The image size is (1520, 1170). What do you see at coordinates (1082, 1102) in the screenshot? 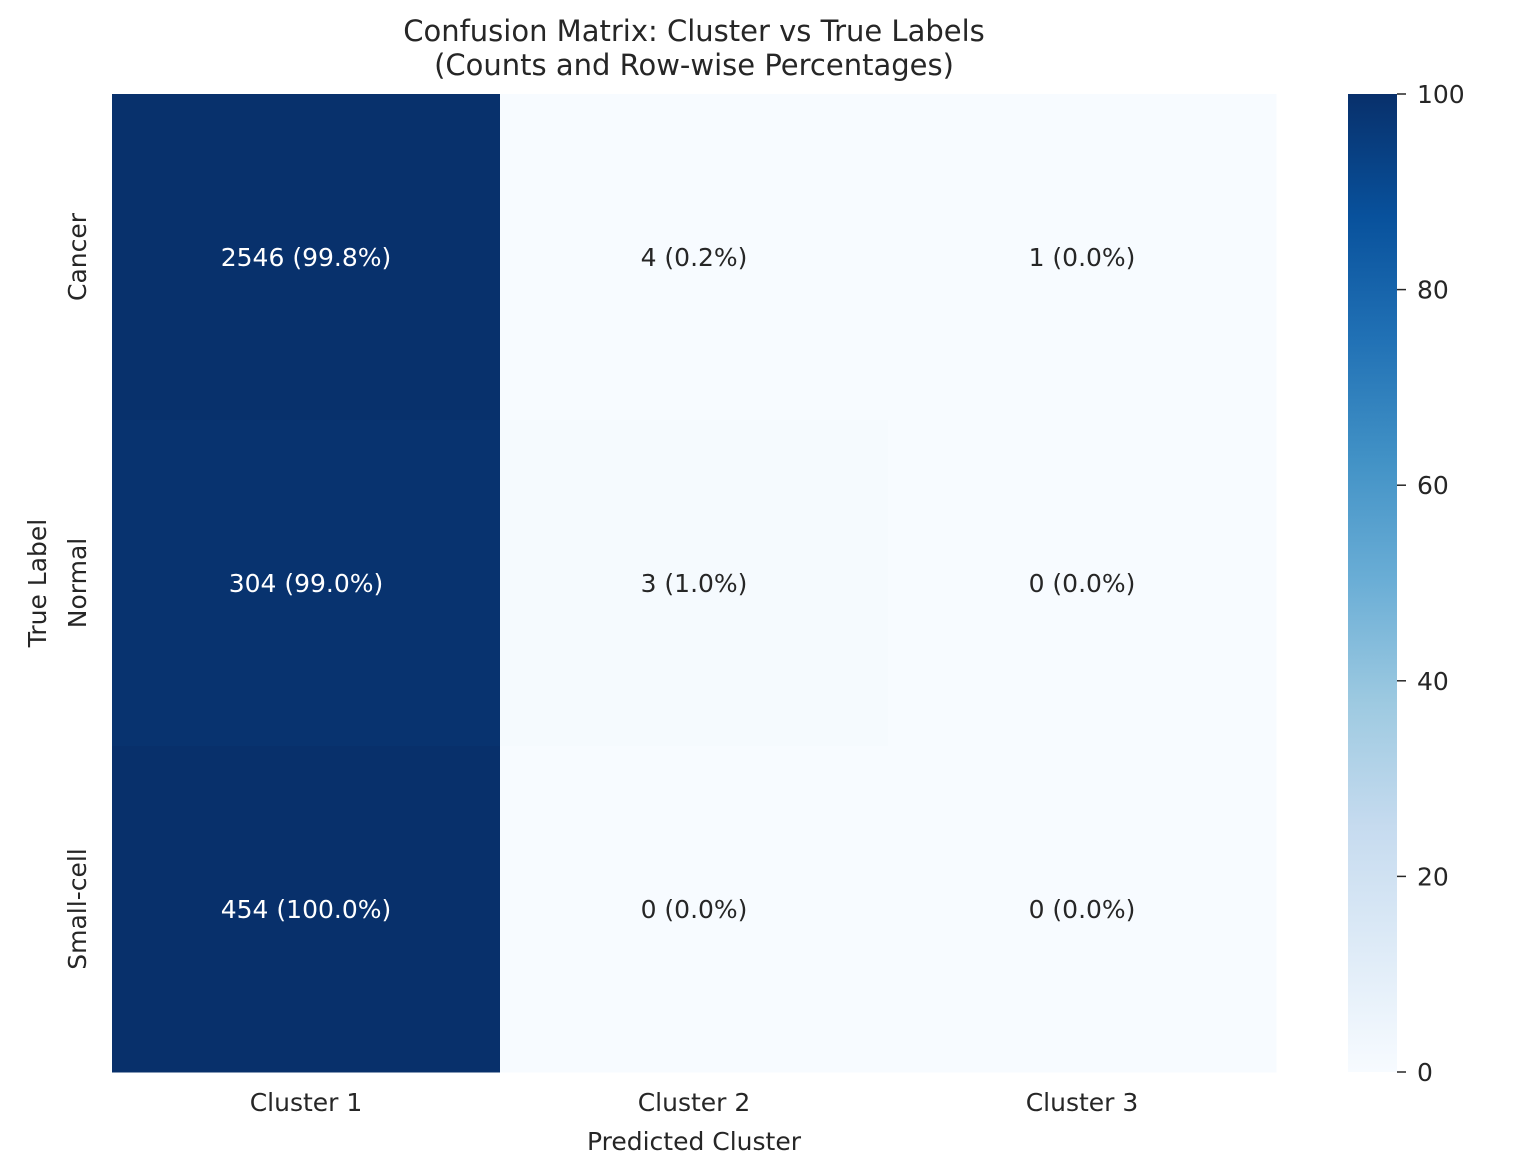
I see `x-tick-label: Cluster 3` at bounding box center [1082, 1102].